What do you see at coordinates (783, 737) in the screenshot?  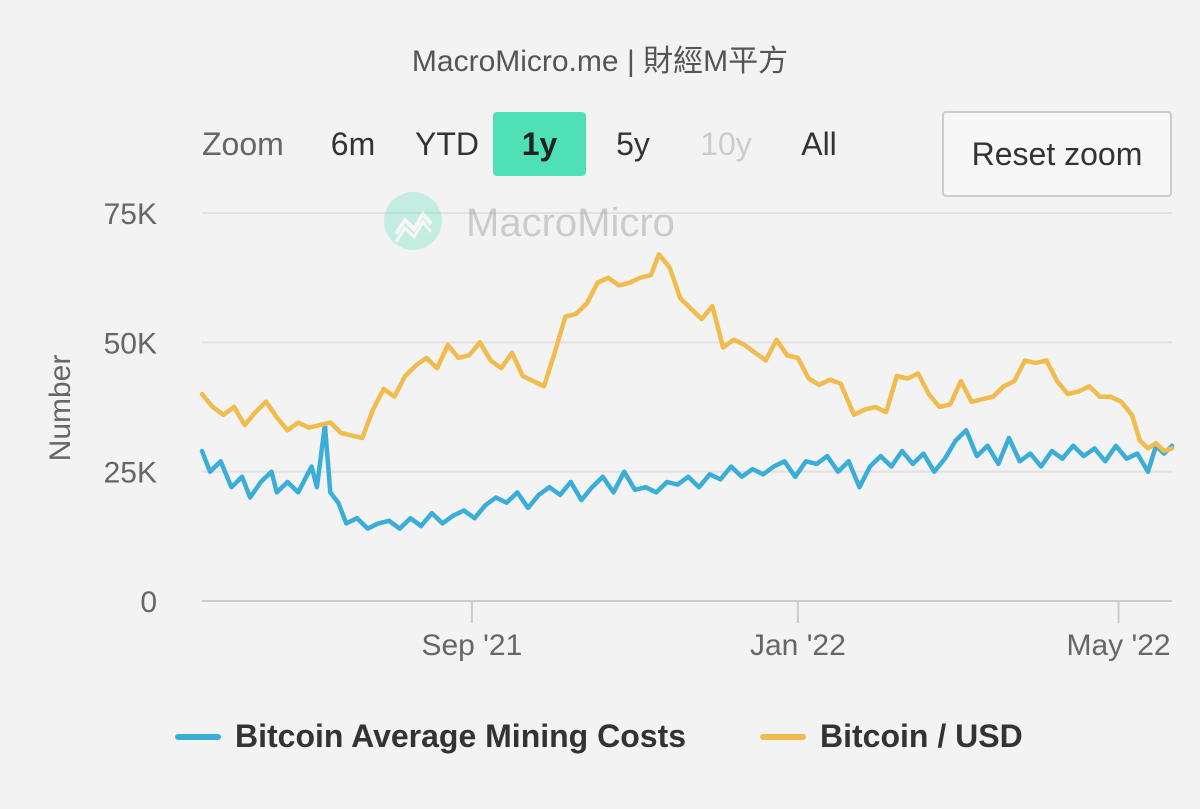 I see `legend-swatch-btc-usd` at bounding box center [783, 737].